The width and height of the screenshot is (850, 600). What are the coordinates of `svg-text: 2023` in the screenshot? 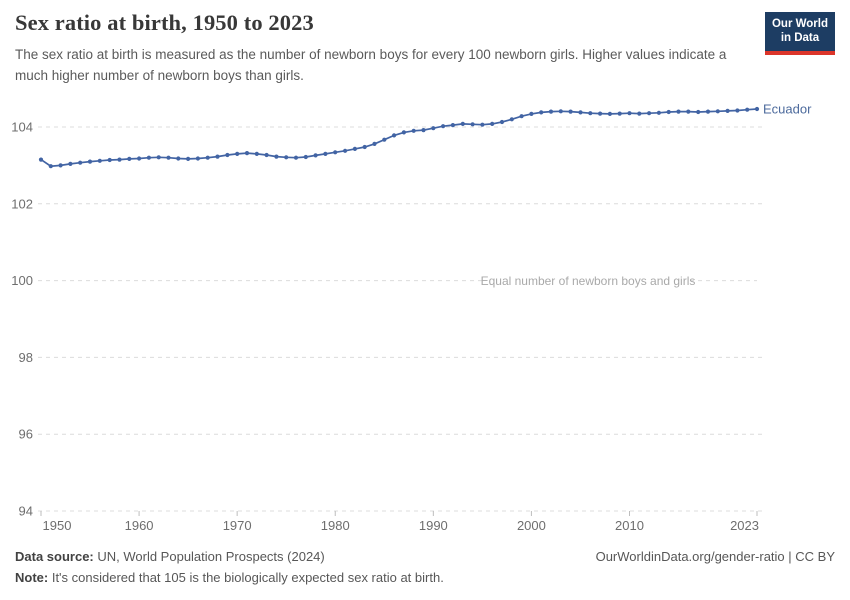 It's located at (744, 525).